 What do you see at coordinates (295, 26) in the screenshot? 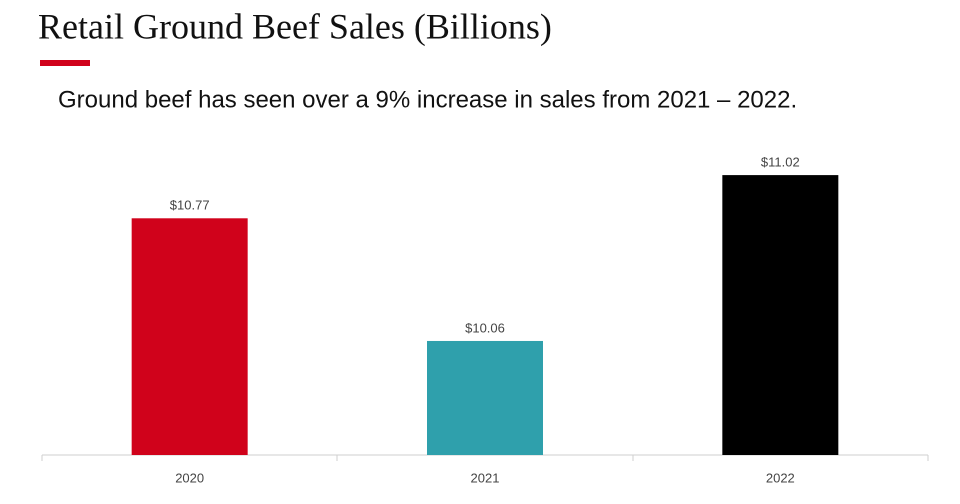
I see `chart-title: Retail Ground Beef Sales (Billions)` at bounding box center [295, 26].